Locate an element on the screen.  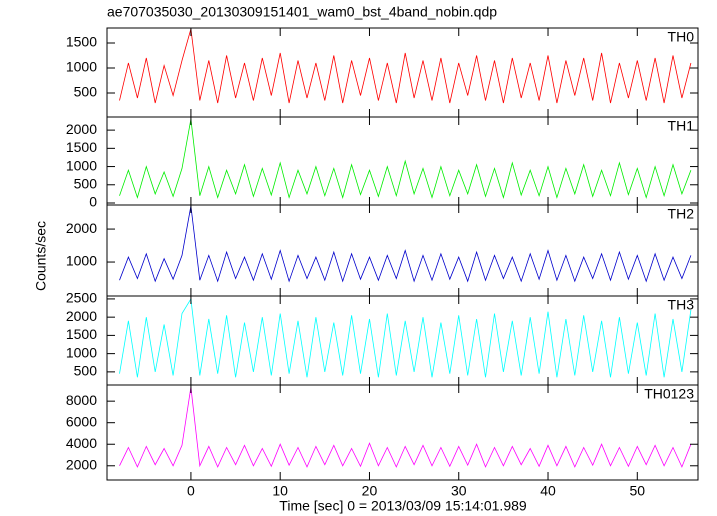
y-tick-label: 4000 is located at coordinates (81, 443).